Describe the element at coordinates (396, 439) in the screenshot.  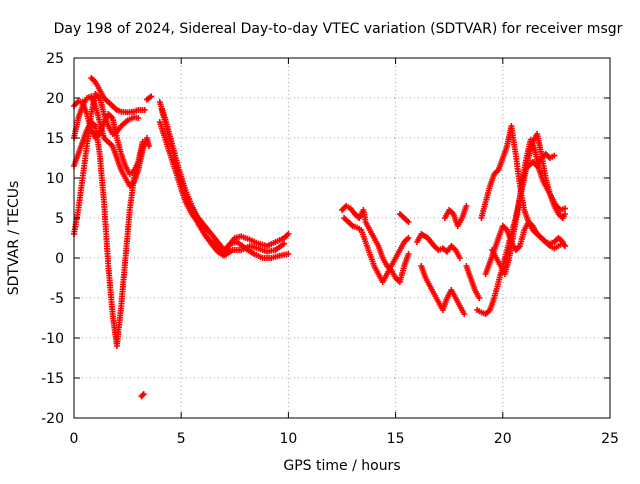
I see `x-tick-label: 15` at that location.